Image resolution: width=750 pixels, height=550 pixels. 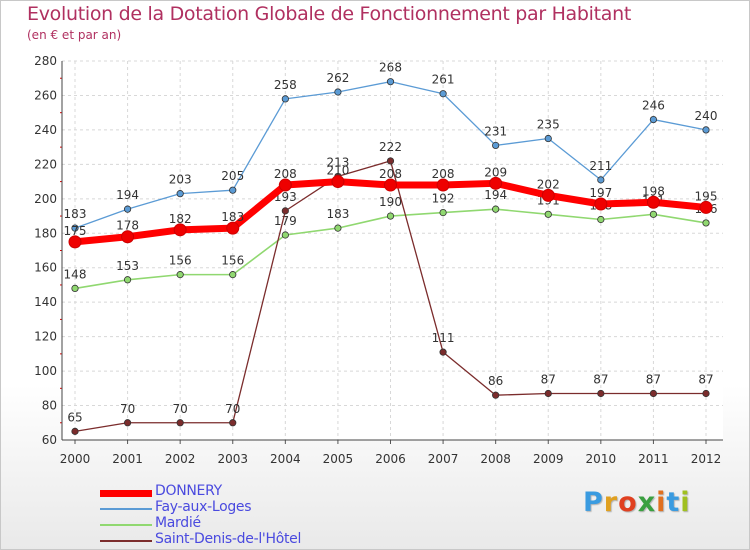 What do you see at coordinates (285, 459) in the screenshot?
I see `x-tick-label: 2004` at bounding box center [285, 459].